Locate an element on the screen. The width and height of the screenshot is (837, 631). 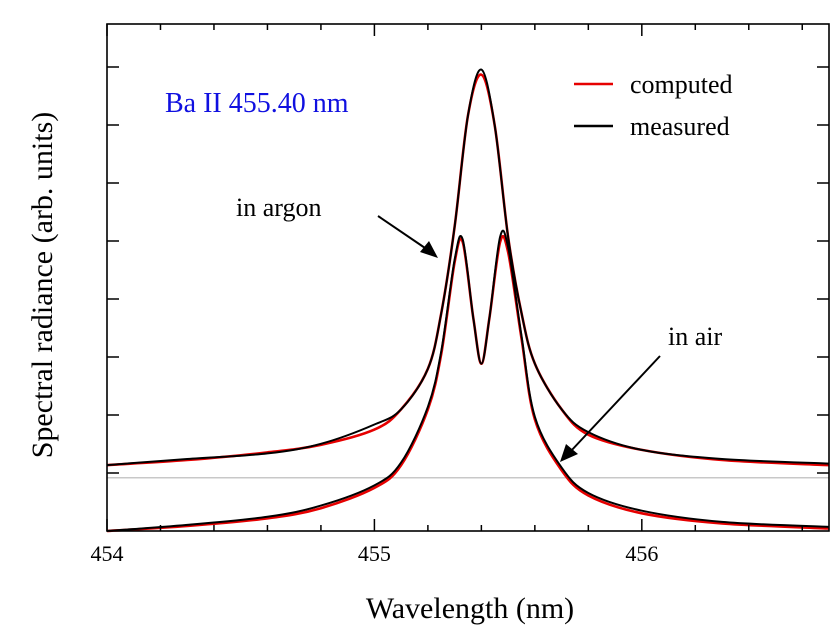
x-axis-label: Wavelength (nm) is located at coordinates (470, 608).